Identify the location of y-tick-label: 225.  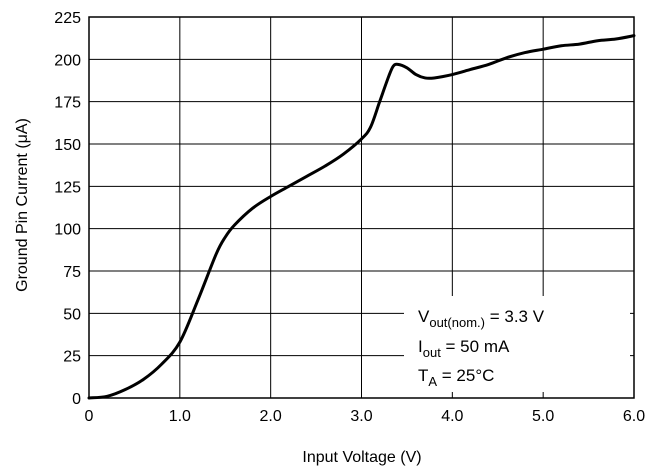
(67, 18).